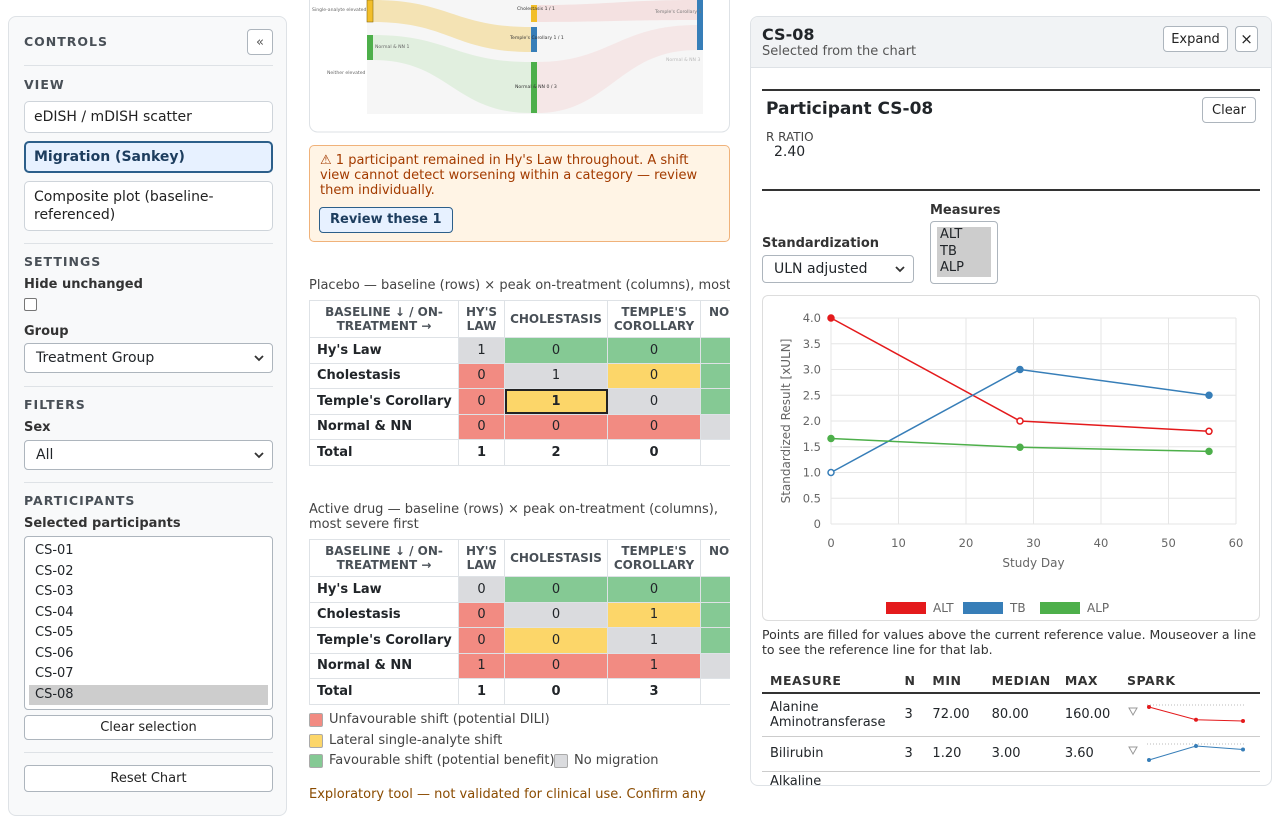  I want to click on participant-option: CS-04, so click(54, 612).